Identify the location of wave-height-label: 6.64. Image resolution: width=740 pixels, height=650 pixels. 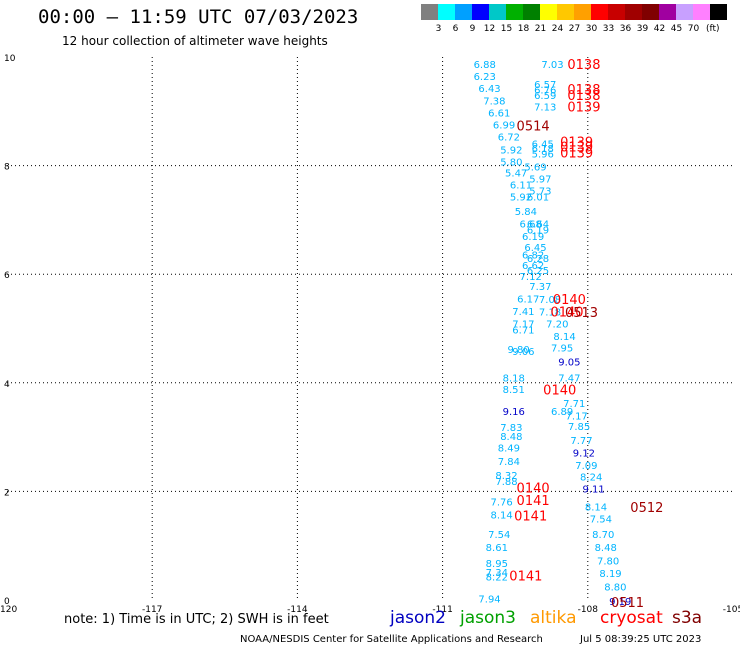
(538, 225).